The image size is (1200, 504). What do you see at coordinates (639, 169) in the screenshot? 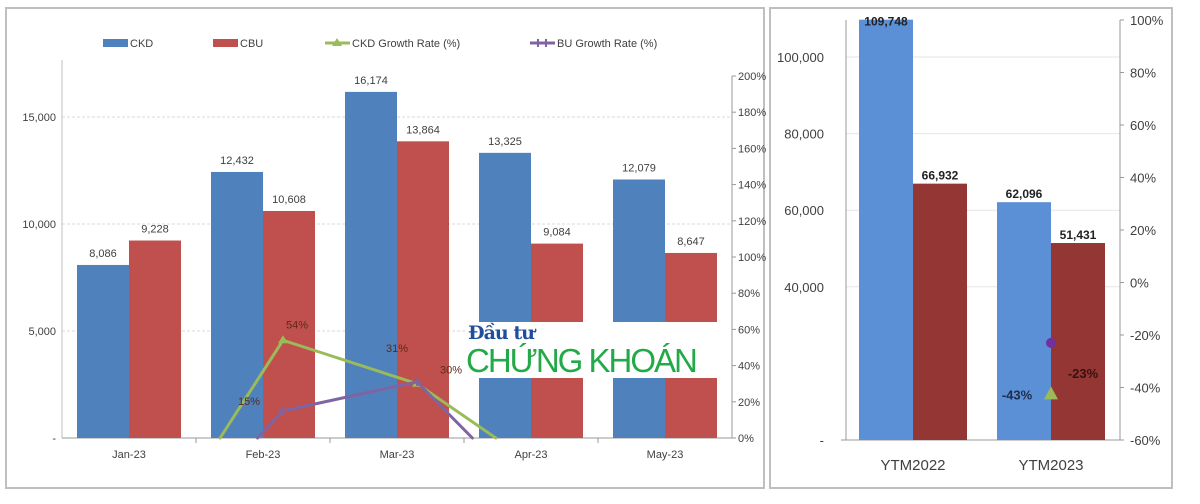
I see `bar-data-label: 12,079` at bounding box center [639, 169].